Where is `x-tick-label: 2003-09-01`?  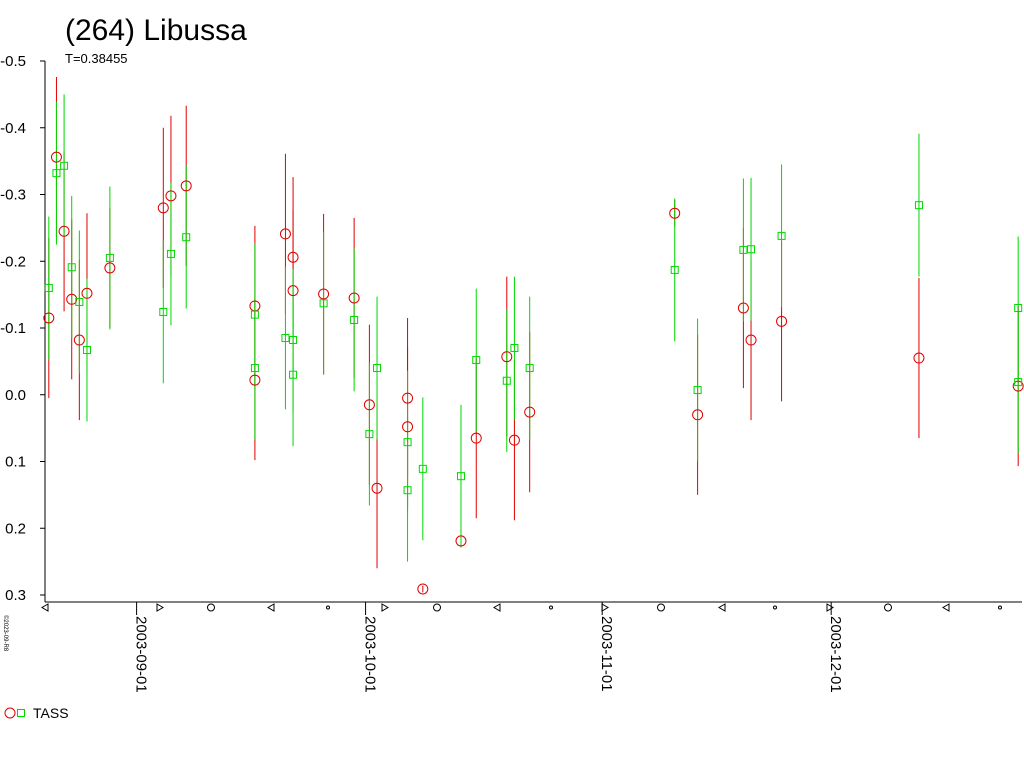 x-tick-label: 2003-09-01 is located at coordinates (141, 654).